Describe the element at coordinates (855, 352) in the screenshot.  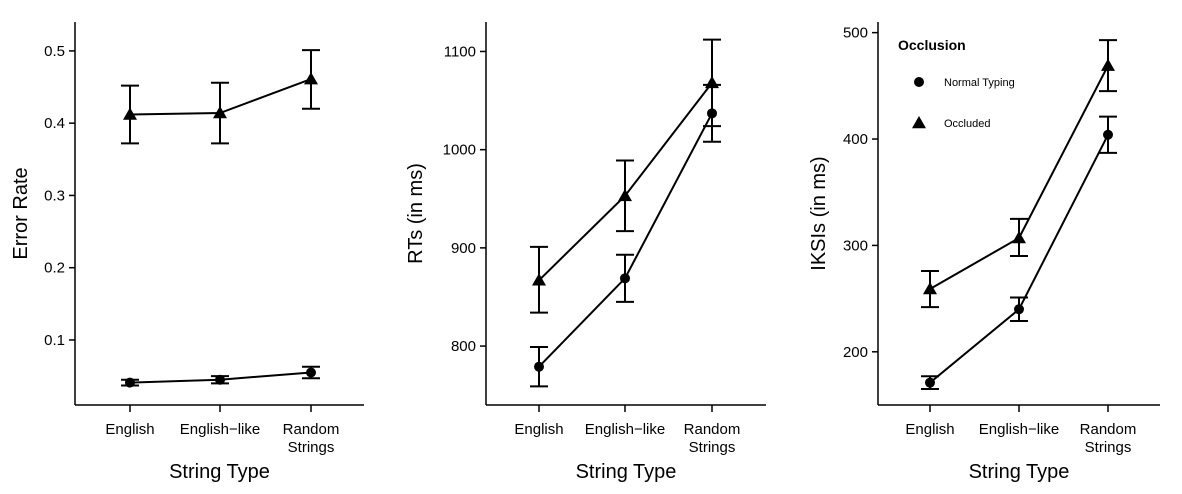
I see `y-tick-label: 200` at that location.